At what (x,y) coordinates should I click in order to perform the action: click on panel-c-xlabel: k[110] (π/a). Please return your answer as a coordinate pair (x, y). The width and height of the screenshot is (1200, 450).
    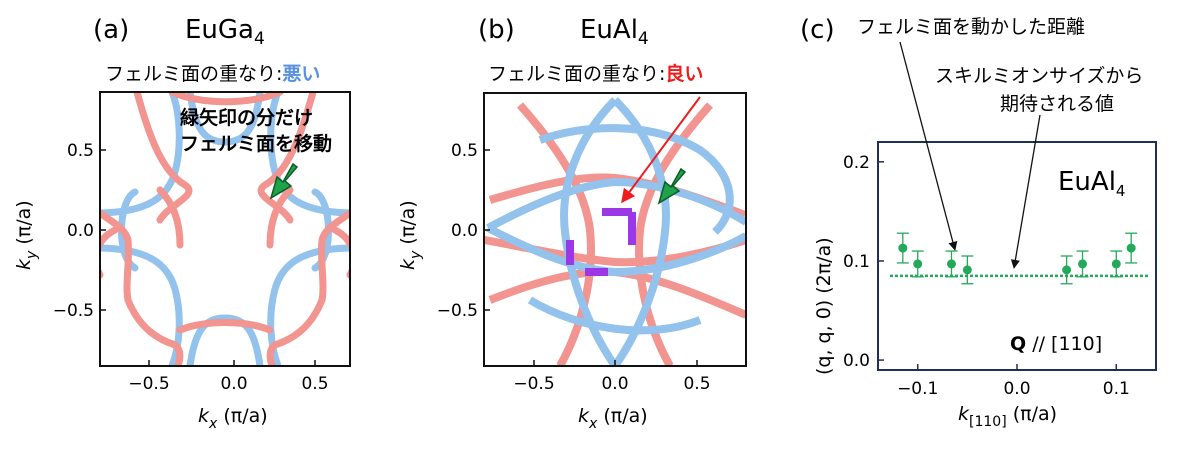
    Looking at the image, I should click on (1007, 416).